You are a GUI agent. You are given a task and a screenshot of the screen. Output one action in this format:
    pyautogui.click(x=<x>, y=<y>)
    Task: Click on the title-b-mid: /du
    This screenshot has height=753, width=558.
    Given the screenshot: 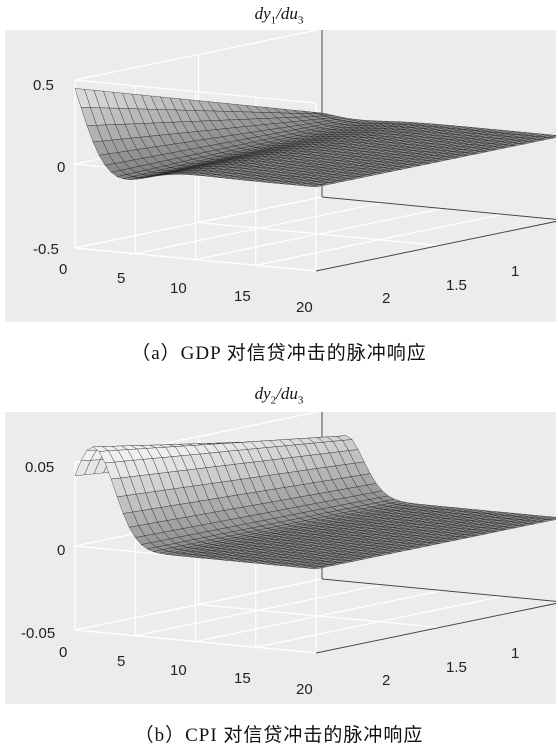 What is the action you would take?
    pyautogui.click(x=287, y=393)
    